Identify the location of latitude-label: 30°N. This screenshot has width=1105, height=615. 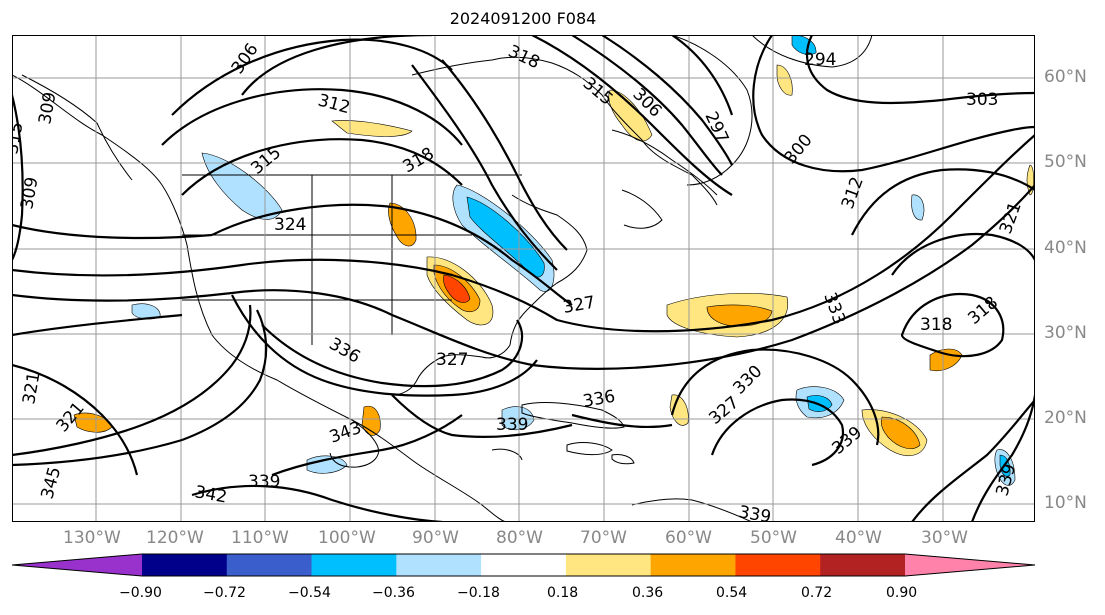
(1065, 333).